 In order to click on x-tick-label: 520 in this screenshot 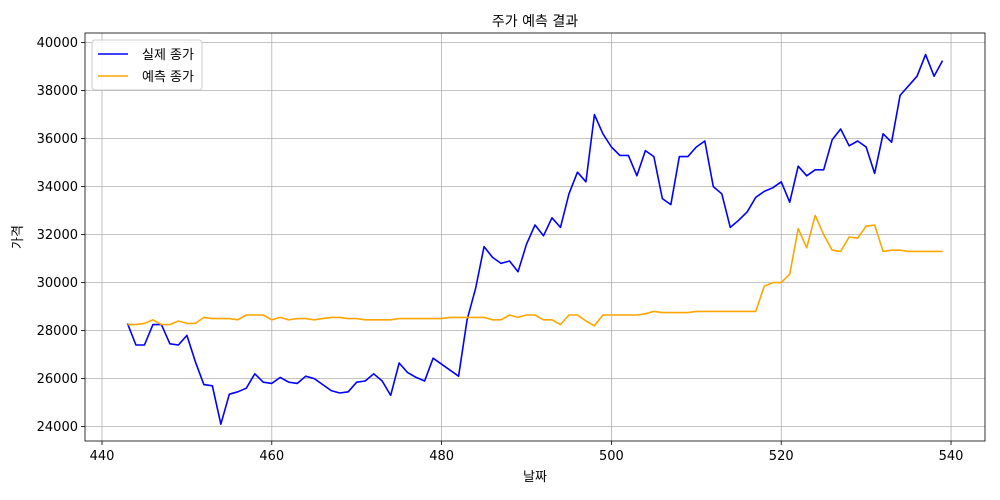, I will do `click(781, 456)`.